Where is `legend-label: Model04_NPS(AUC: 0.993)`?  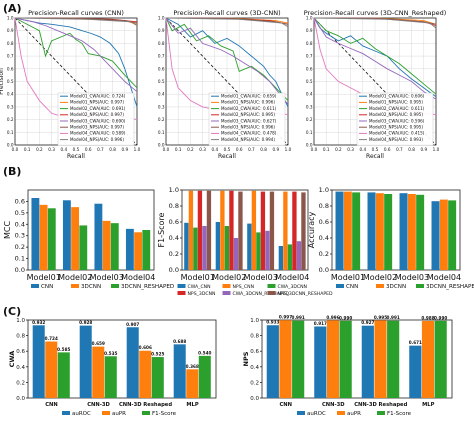 legend-label: Model04_NPS(AUC: 0.993) is located at coordinates (396, 139).